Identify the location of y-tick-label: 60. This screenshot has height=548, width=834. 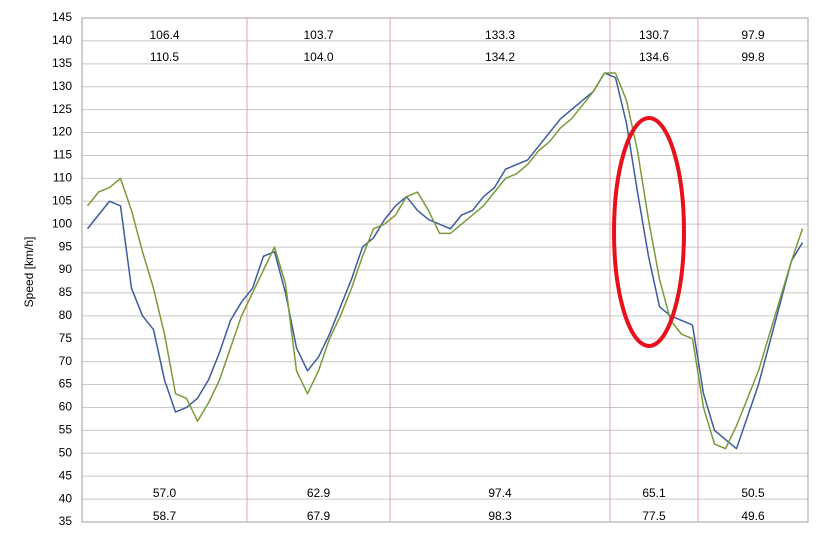
(66, 407).